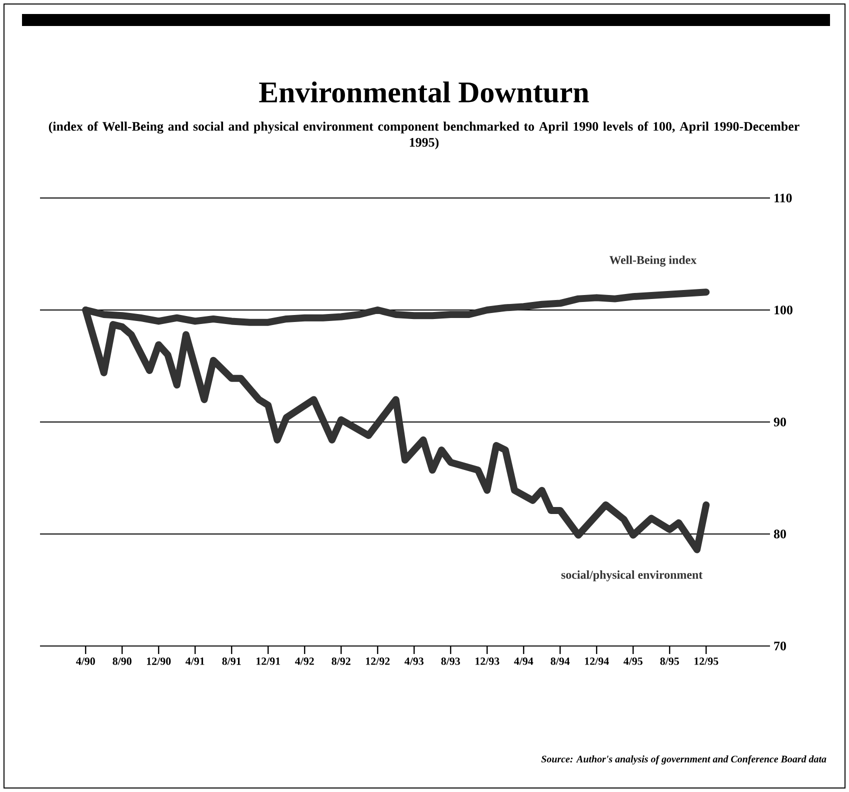 The image size is (849, 792). Describe the element at coordinates (597, 661) in the screenshot. I see `x-tick-label: 12/94` at that location.